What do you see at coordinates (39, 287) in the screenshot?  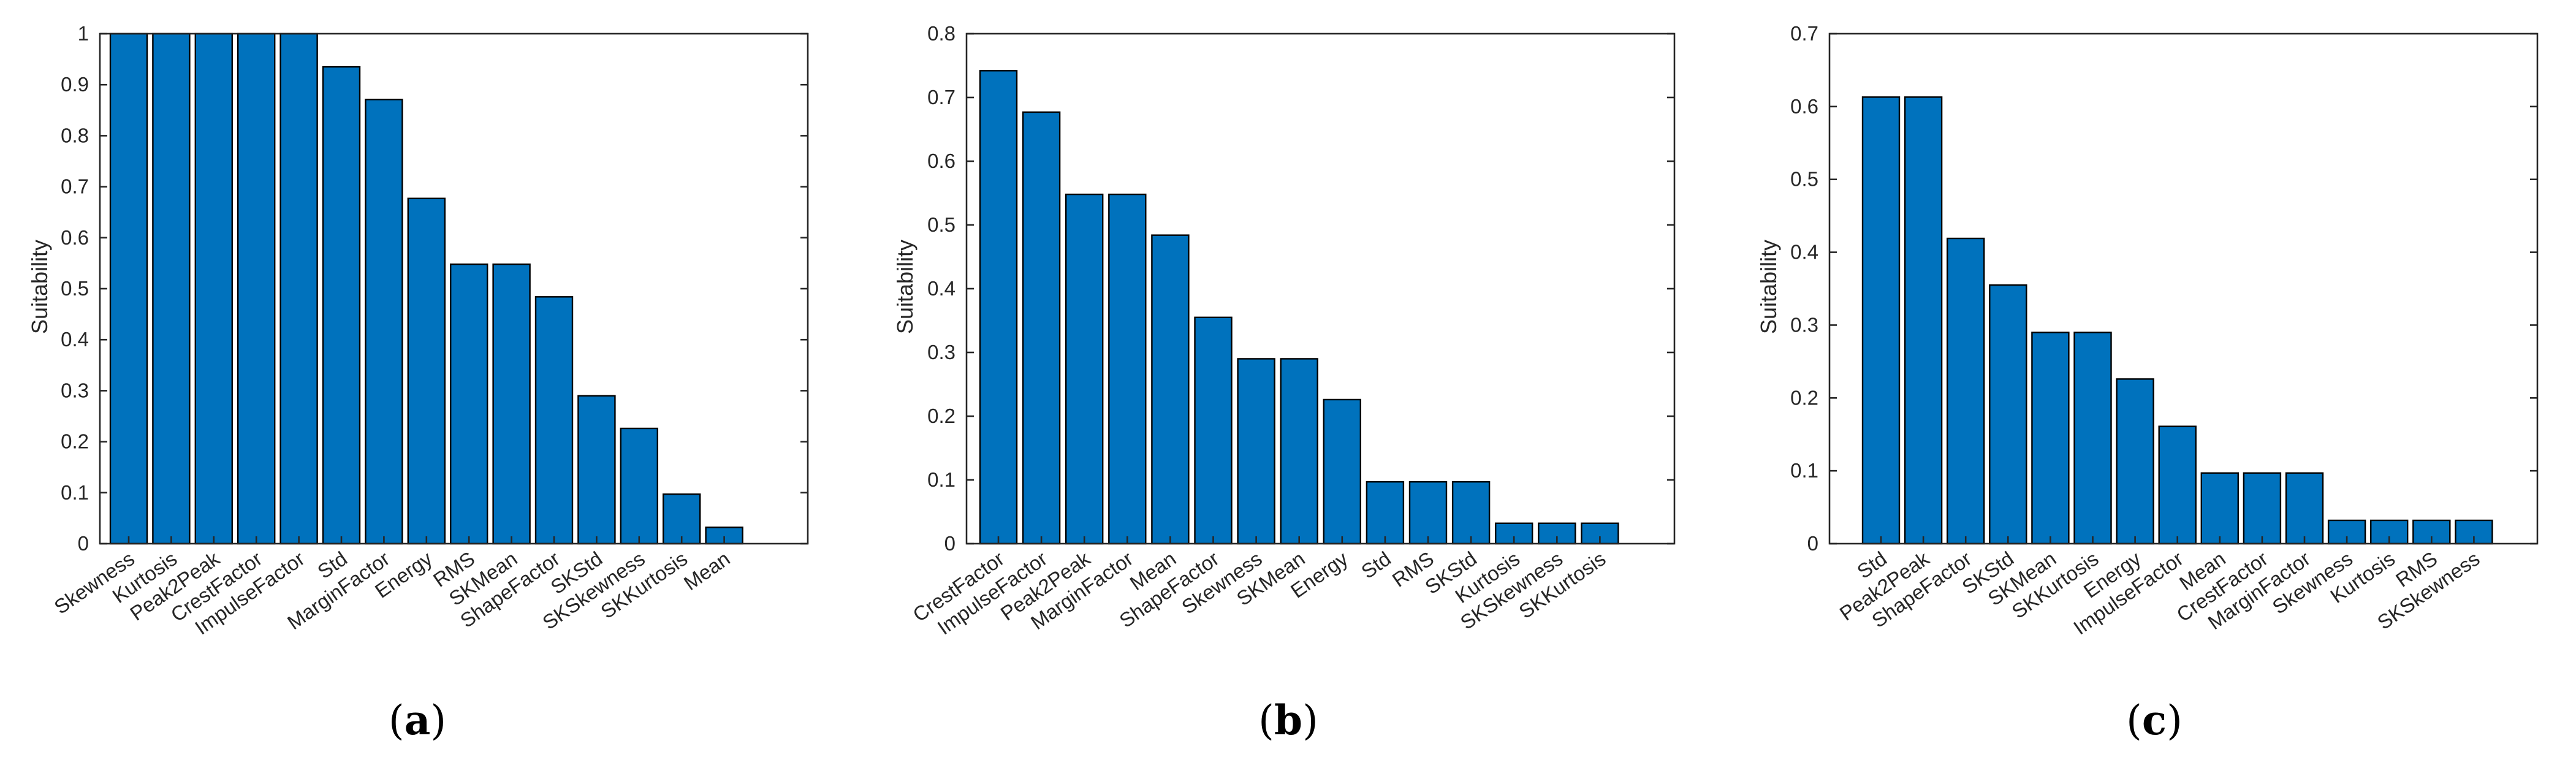 I see `panel-a-ylabel: Suitability` at bounding box center [39, 287].